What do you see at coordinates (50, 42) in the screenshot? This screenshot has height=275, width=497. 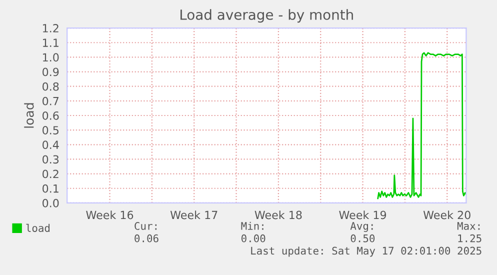 I see `y-tick-label: 1.1` at bounding box center [50, 42].